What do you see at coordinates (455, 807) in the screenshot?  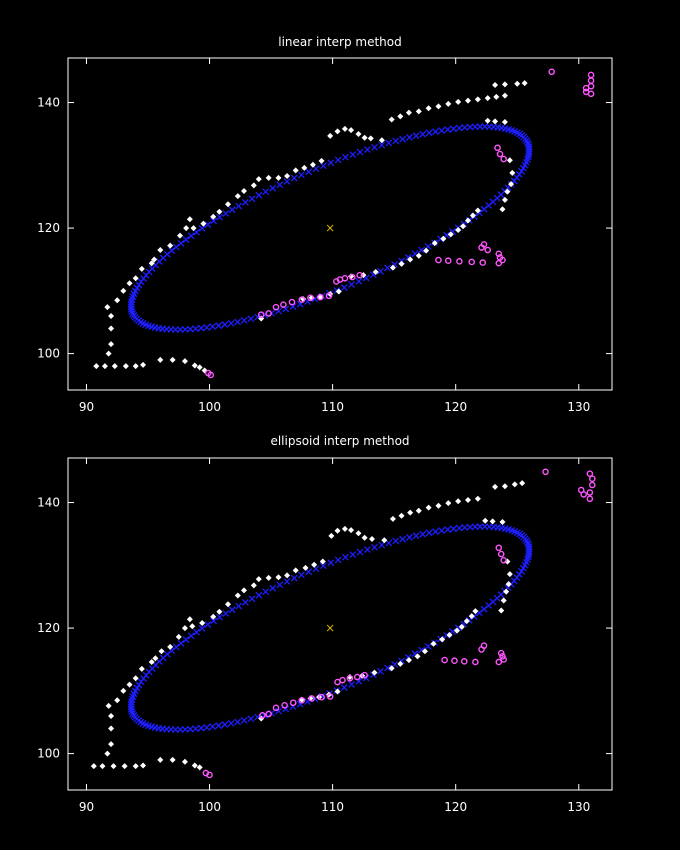 I see `x-tick-label: 120` at bounding box center [455, 807].